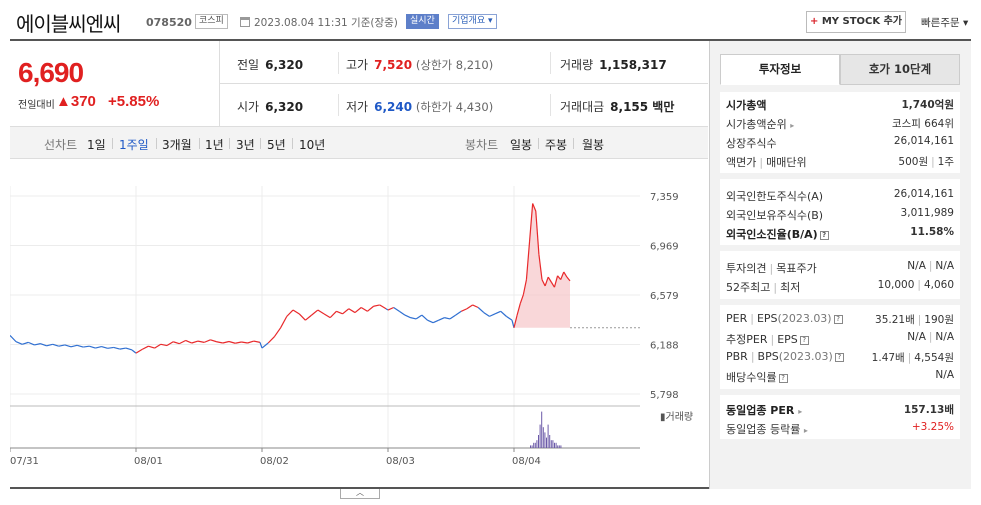  I want to click on tab-3y: 3년, so click(245, 145).